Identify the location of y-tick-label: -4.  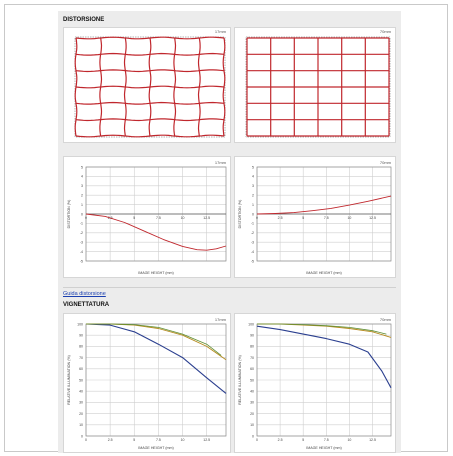
(252, 252).